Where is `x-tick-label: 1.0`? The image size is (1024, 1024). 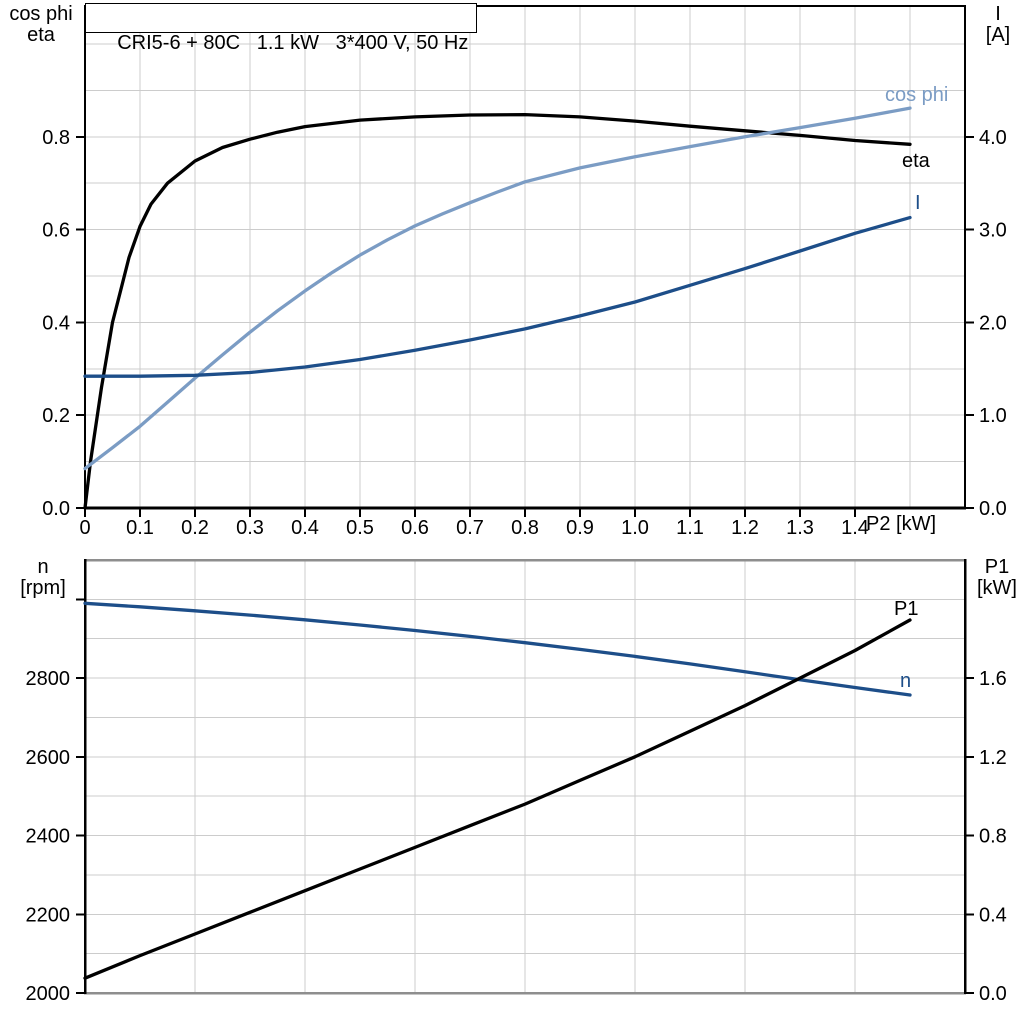
x-tick-label: 1.0 is located at coordinates (635, 528).